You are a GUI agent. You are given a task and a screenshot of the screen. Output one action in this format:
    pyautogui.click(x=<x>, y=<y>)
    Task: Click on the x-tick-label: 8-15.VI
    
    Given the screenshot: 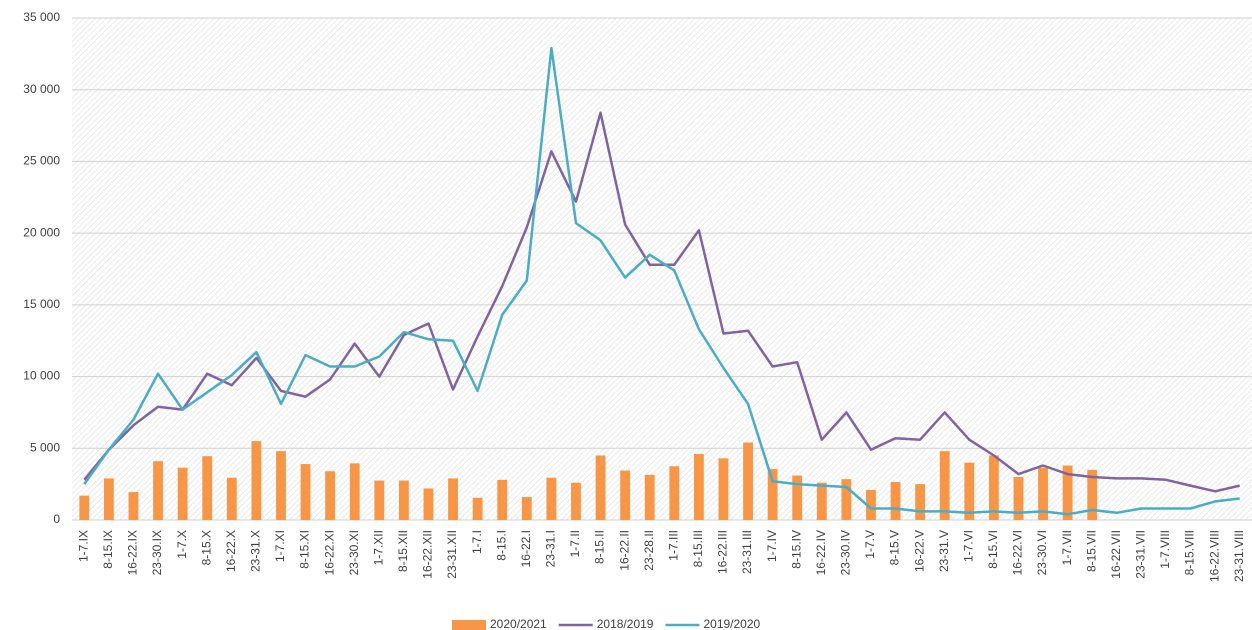 What is the action you would take?
    pyautogui.click(x=993, y=549)
    